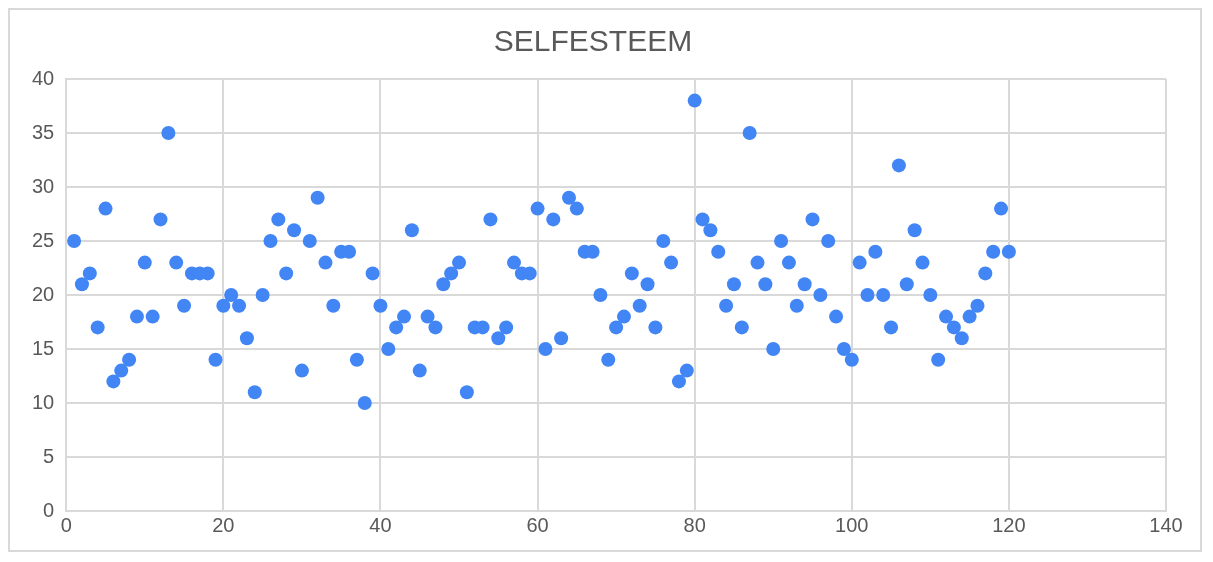 The height and width of the screenshot is (562, 1213). I want to click on y-tick-label: 30, so click(43, 185).